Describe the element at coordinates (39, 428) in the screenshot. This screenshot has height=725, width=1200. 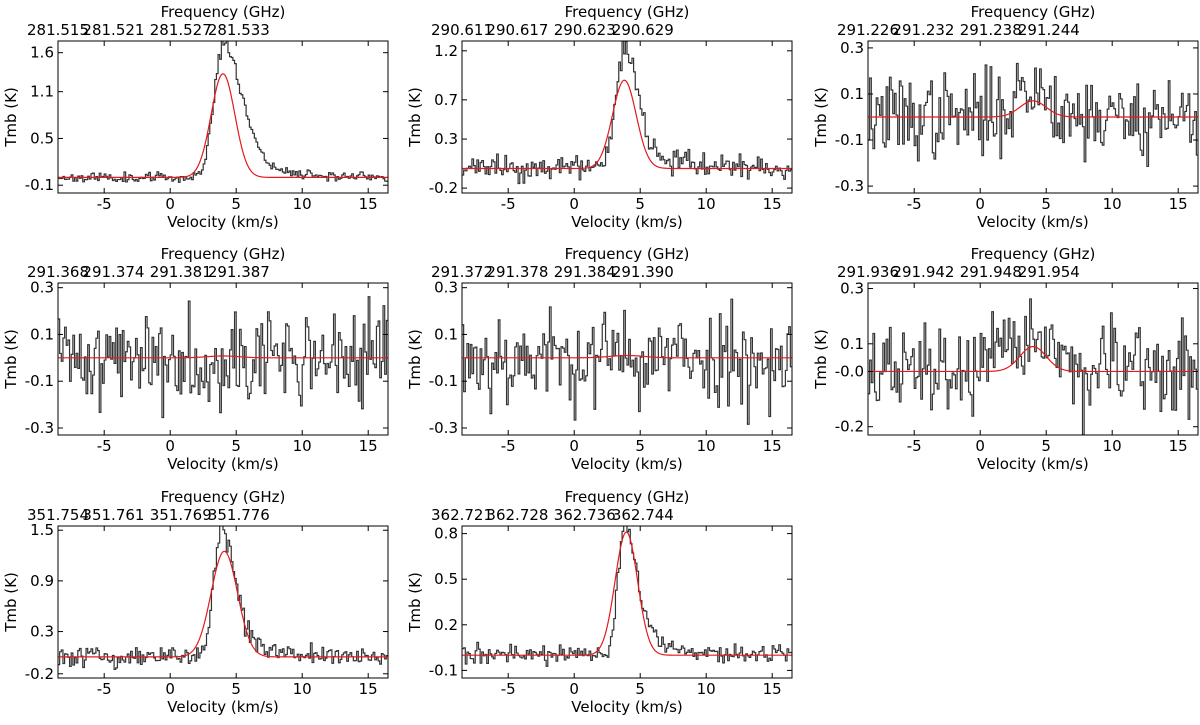
I see `chart-4-y-tick-label: -0.3` at that location.